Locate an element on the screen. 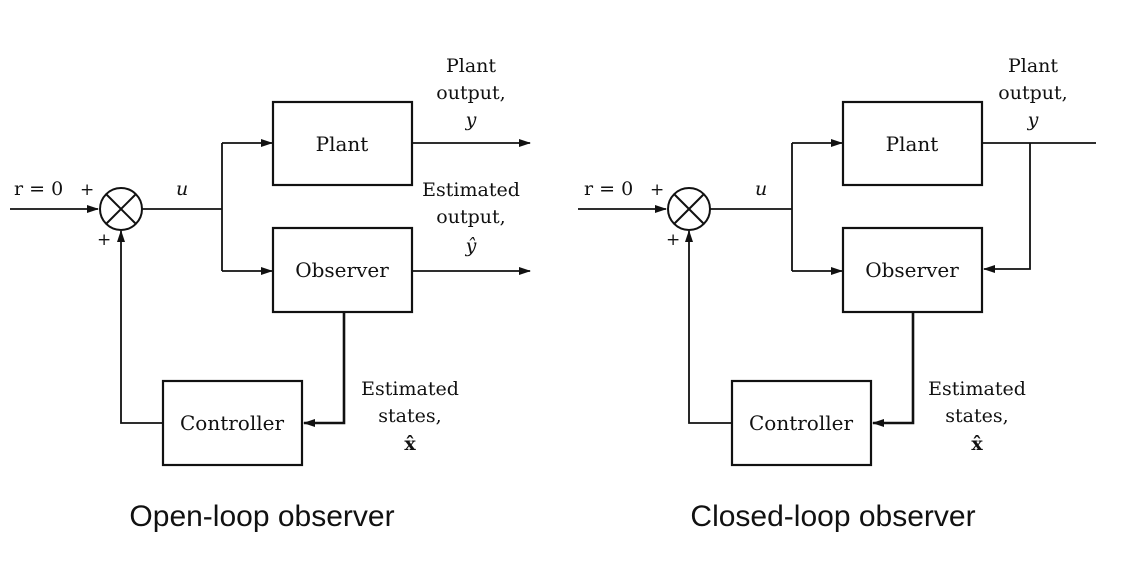 The image size is (1124, 561). output-to-observer-arrow is located at coordinates (1007, 208).